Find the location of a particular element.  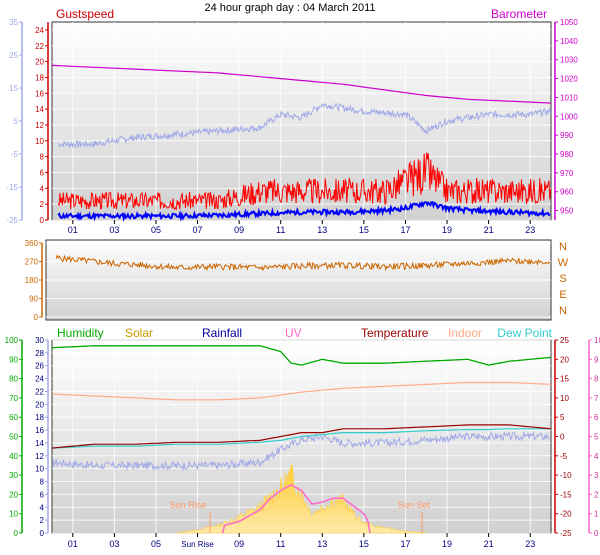

solar-axis-label: 26 is located at coordinates (39, 366).